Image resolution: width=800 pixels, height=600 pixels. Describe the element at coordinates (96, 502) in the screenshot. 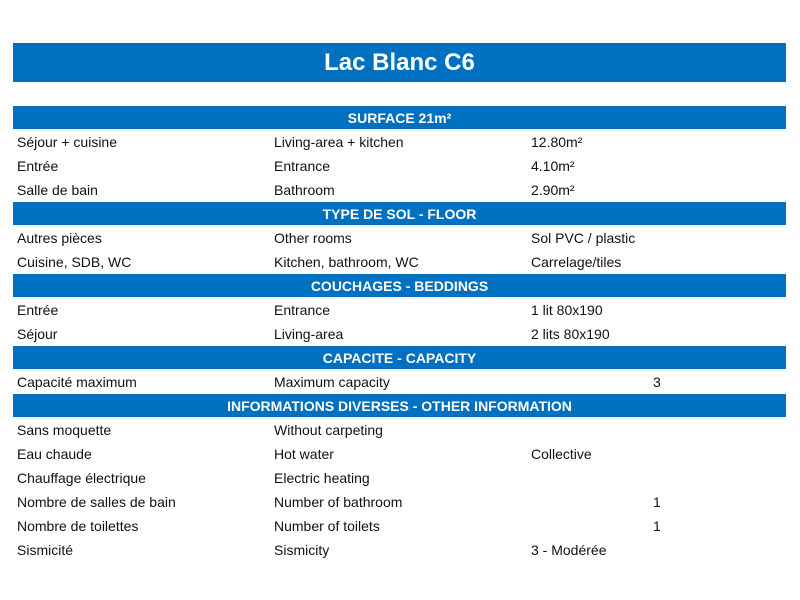

I see `label-fr: Nombre de salles de bain` at that location.